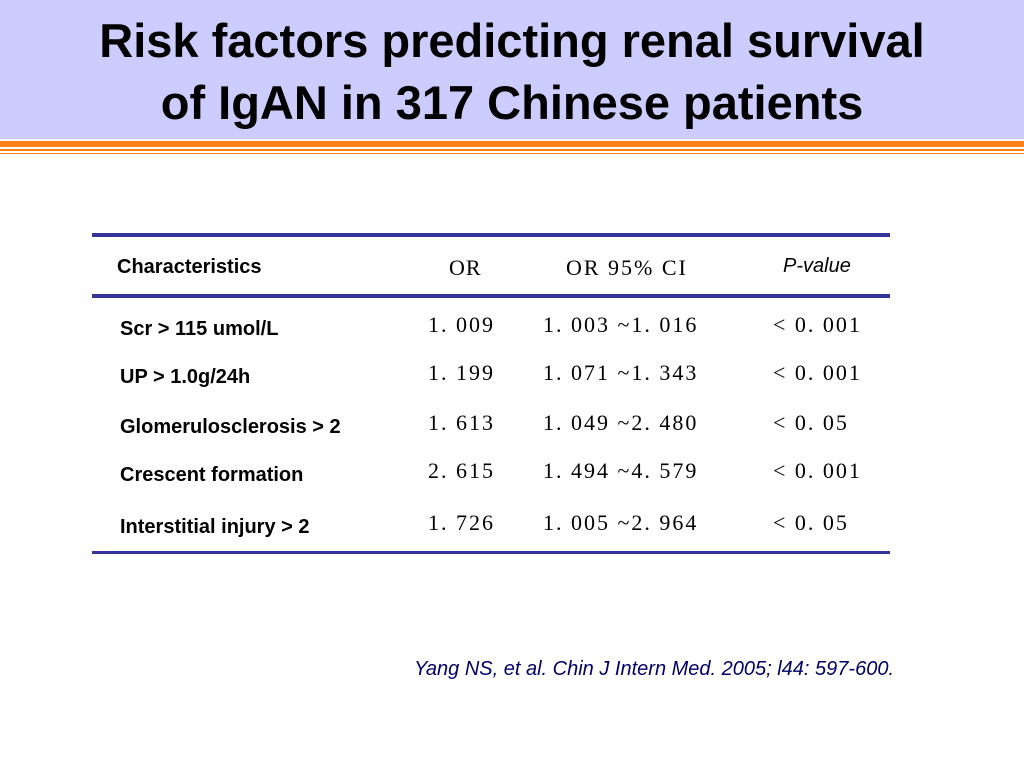 The image size is (1024, 768). I want to click on slide-title-line-2: of IgAN in 317 Chinese patients, so click(512, 102).